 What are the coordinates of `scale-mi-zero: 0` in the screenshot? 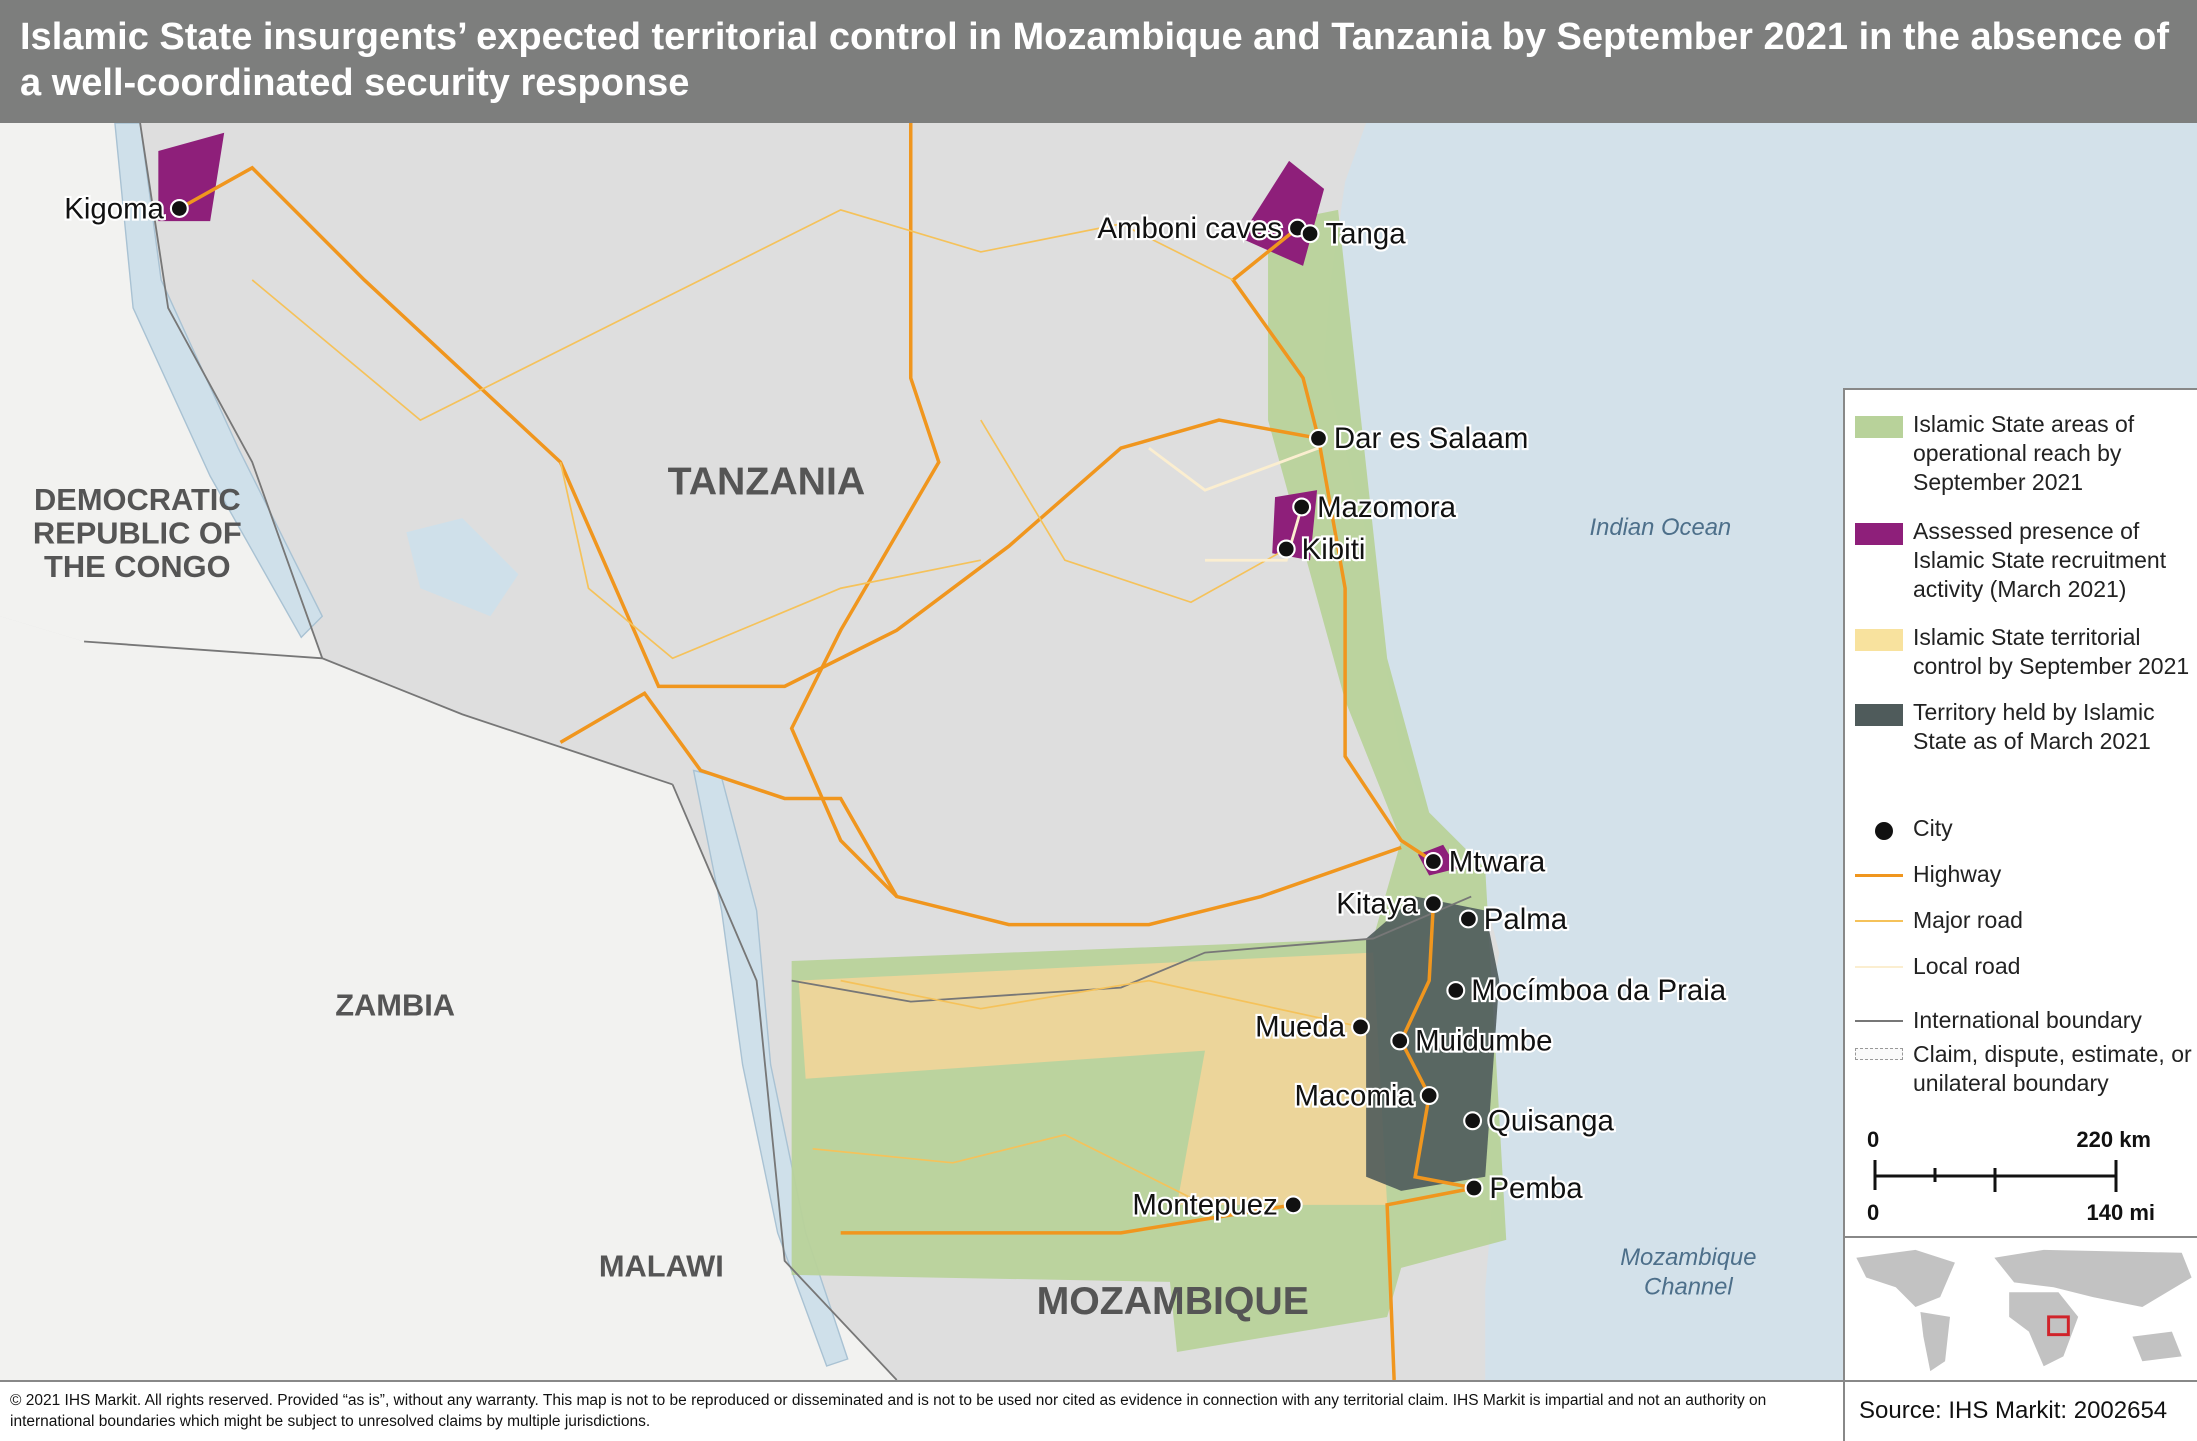 It's located at (1873, 1212).